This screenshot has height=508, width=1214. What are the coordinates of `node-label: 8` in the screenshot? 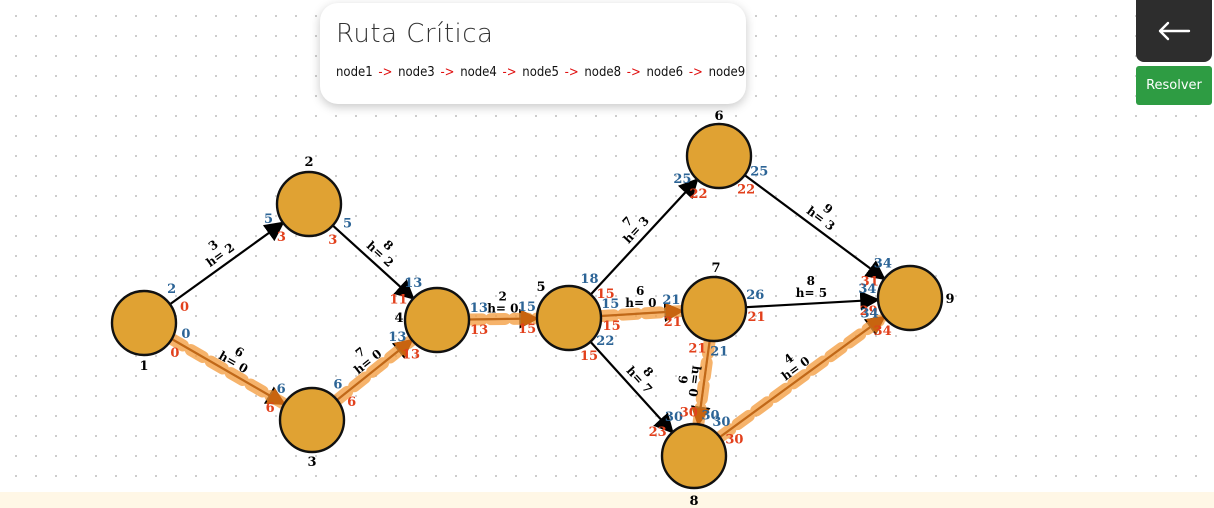 It's located at (693, 501).